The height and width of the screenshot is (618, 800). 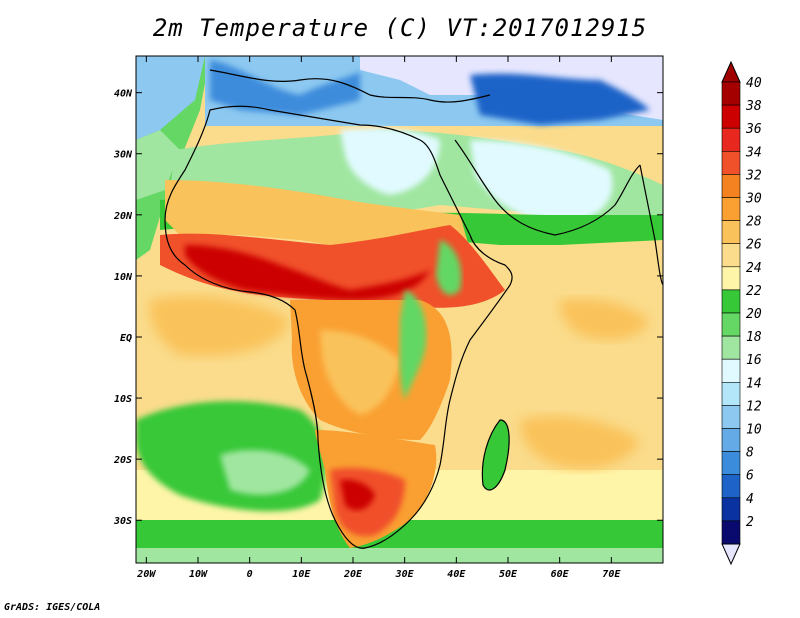 I want to click on arabia-coastline, so click(x=547, y=187).